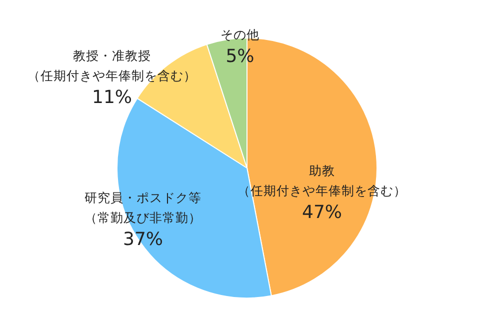  I want to click on data-label: 47%, so click(322, 212).